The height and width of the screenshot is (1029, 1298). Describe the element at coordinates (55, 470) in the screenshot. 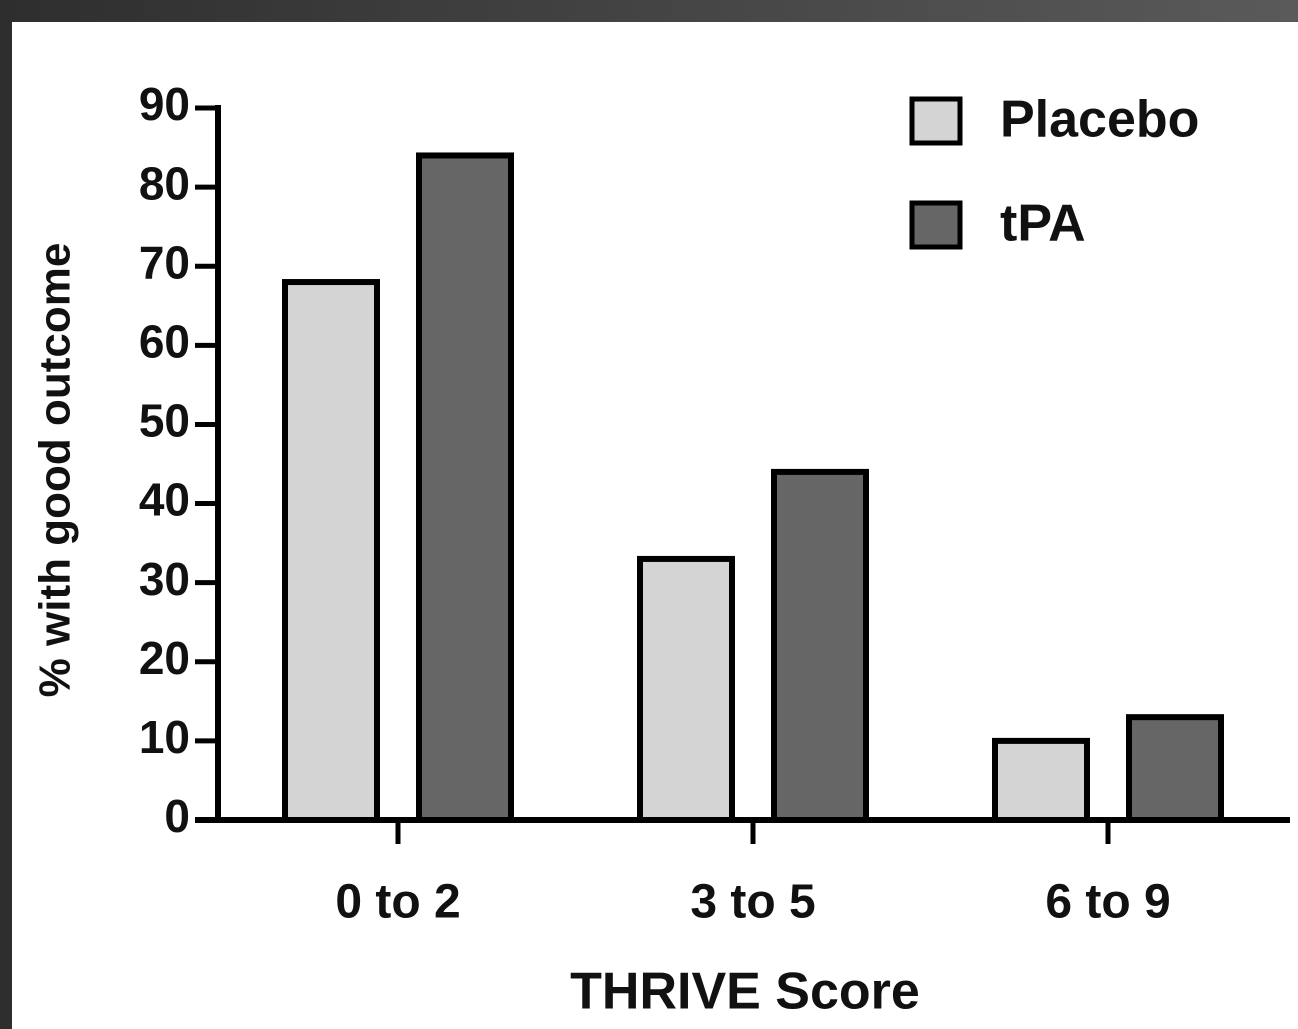

I see `y-axis-label: % with good outcome` at that location.